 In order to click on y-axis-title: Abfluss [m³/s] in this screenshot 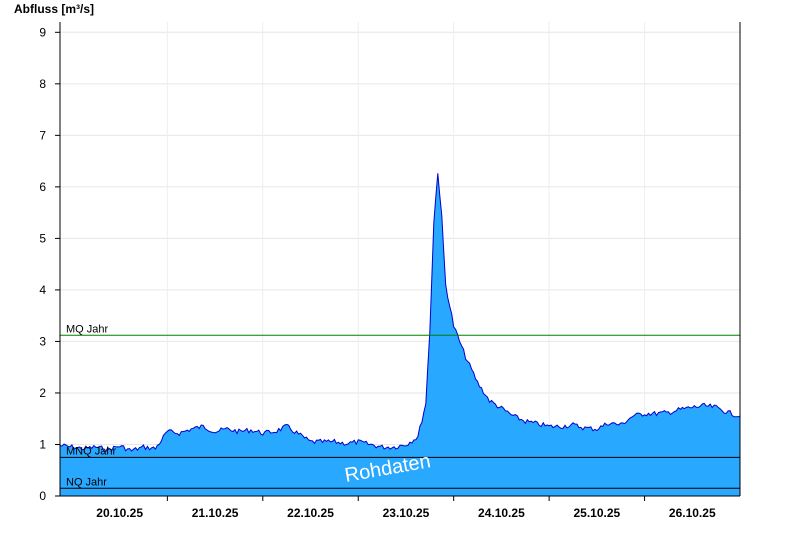, I will do `click(54, 9)`.